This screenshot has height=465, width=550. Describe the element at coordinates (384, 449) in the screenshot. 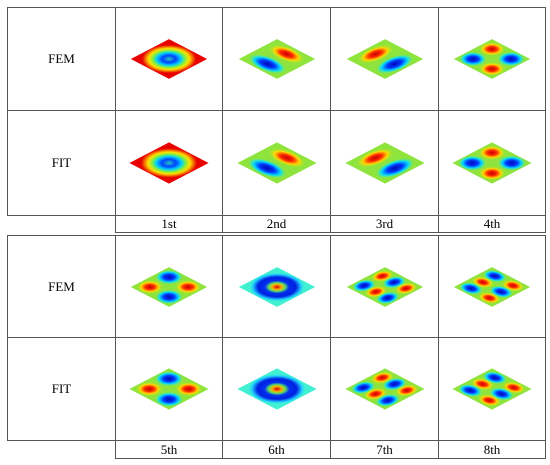

I see `mode-label: 7th` at that location.